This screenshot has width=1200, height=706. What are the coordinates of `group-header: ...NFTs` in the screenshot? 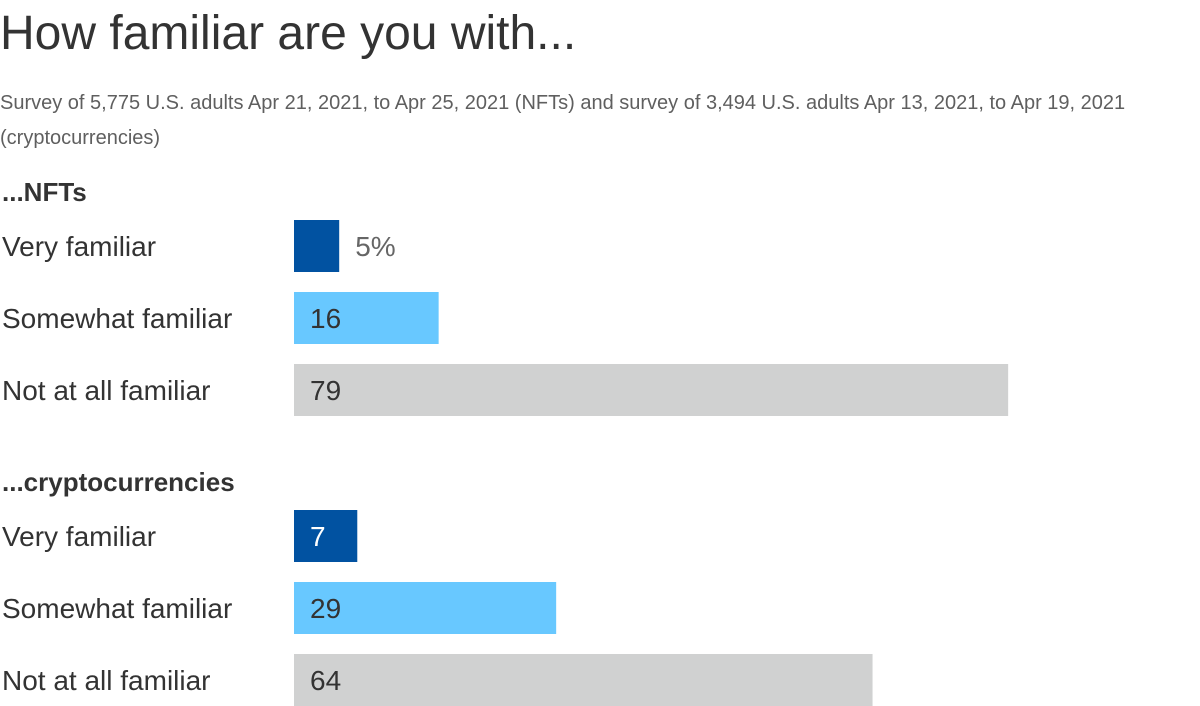 It's located at (44, 192).